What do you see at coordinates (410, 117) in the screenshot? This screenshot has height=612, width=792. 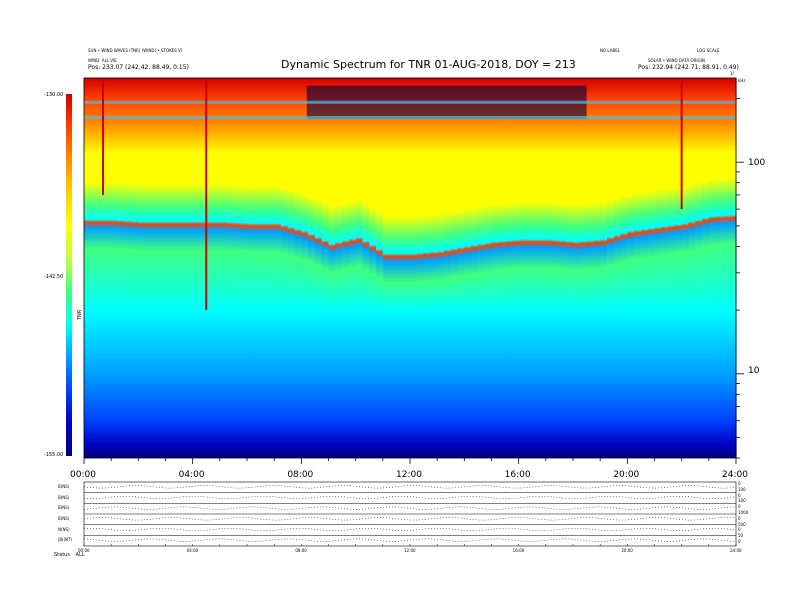 I see `interference-band` at bounding box center [410, 117].